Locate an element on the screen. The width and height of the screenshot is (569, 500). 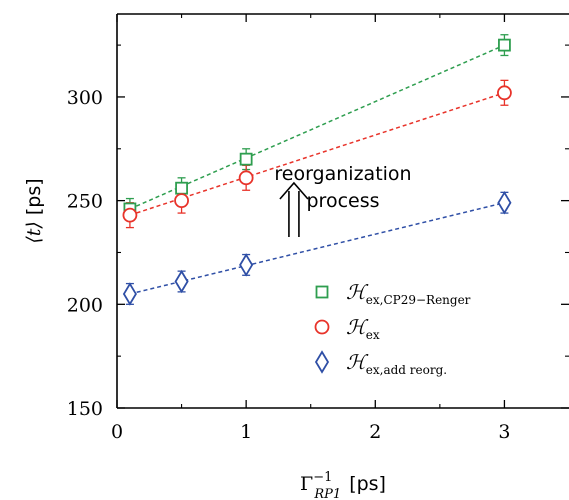
x-axis-label-main: Γ is located at coordinates (306, 484).